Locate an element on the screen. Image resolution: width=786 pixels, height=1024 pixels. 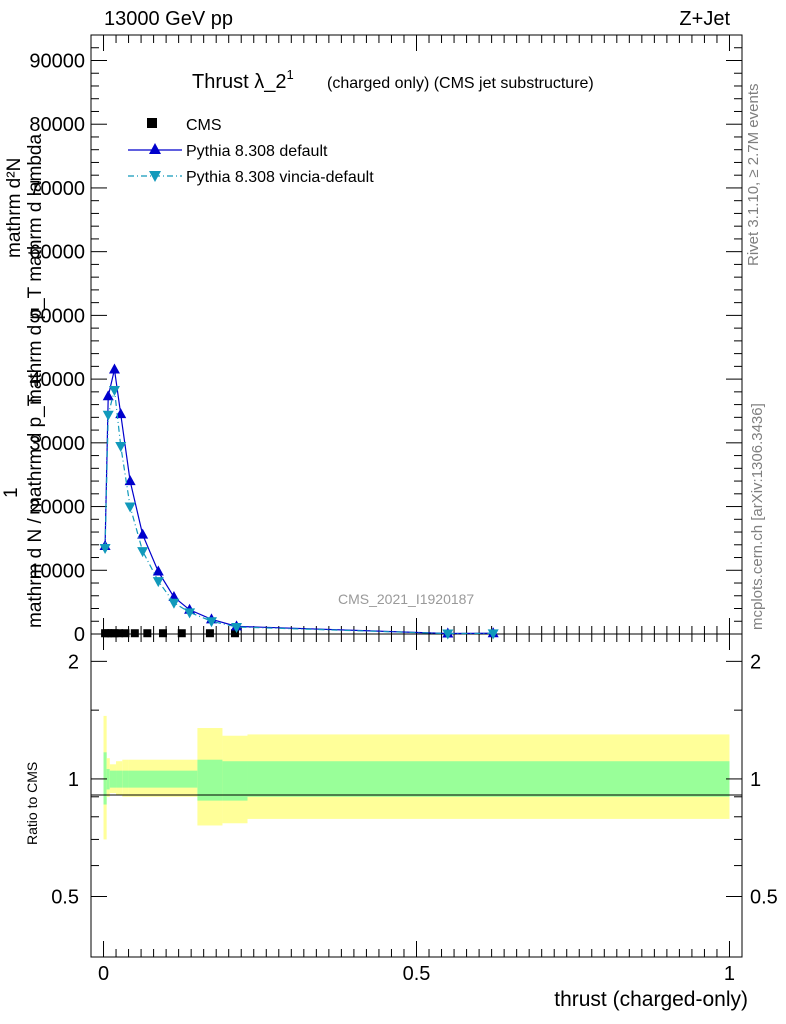
ratio-y-tick-label-right: 1 is located at coordinates (755, 780).